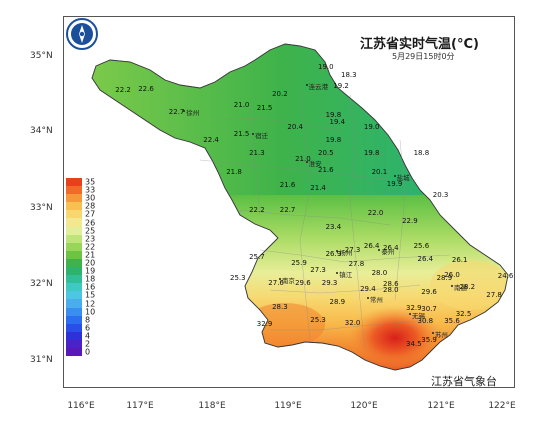  Describe the element at coordinates (388, 251) in the screenshot. I see `city-name-label: 泰州` at that location.